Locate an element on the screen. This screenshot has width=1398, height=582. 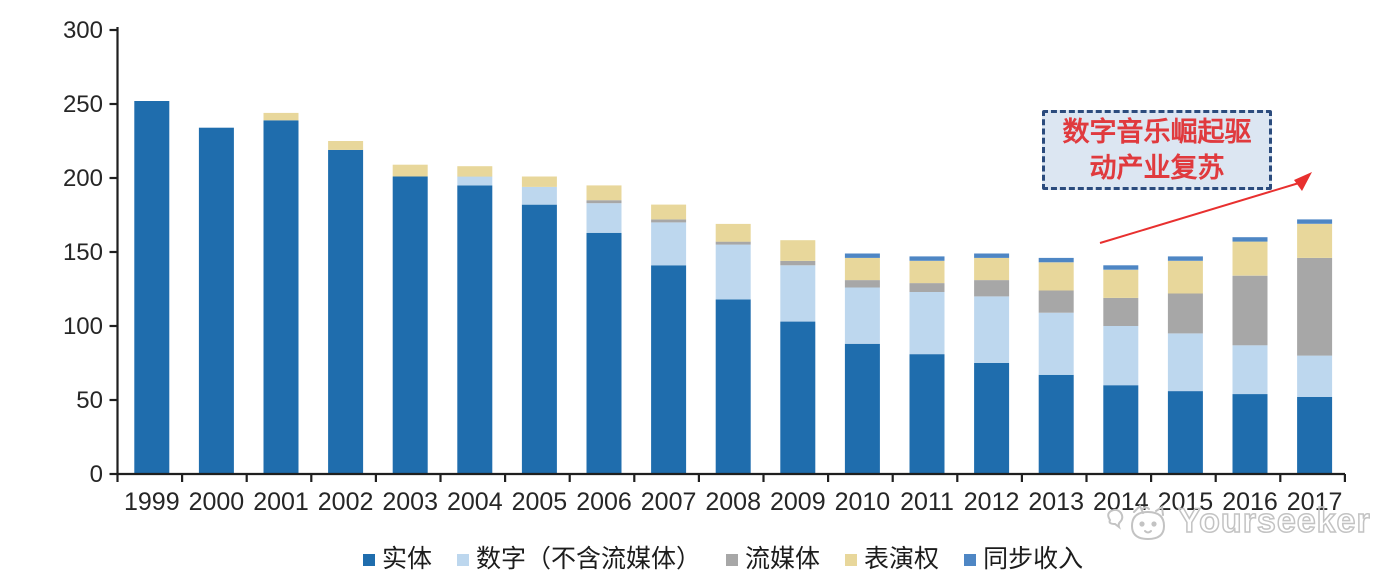
bar-segment-2004-s1 is located at coordinates (475, 181).